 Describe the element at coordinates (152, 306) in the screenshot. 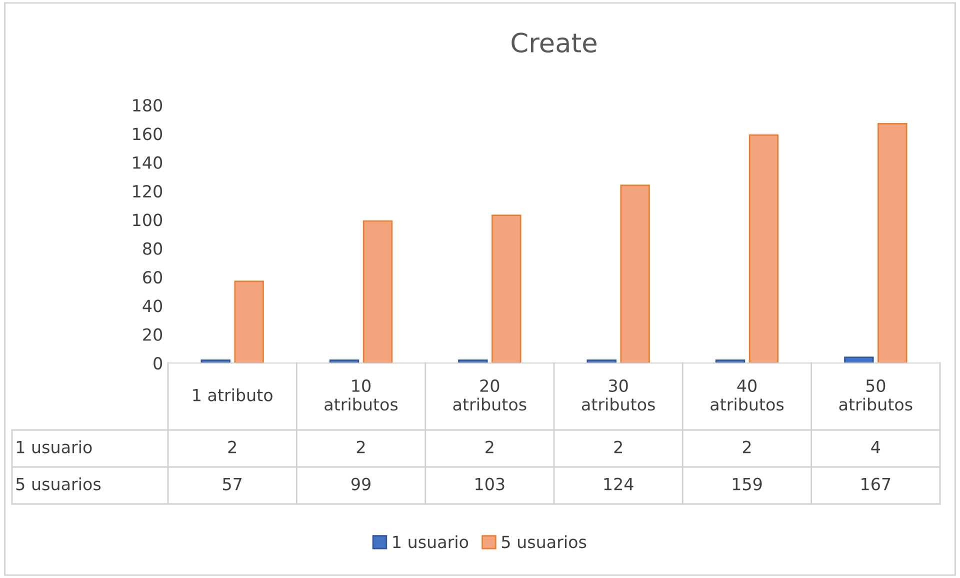

I see `y-tick-label: 40` at that location.